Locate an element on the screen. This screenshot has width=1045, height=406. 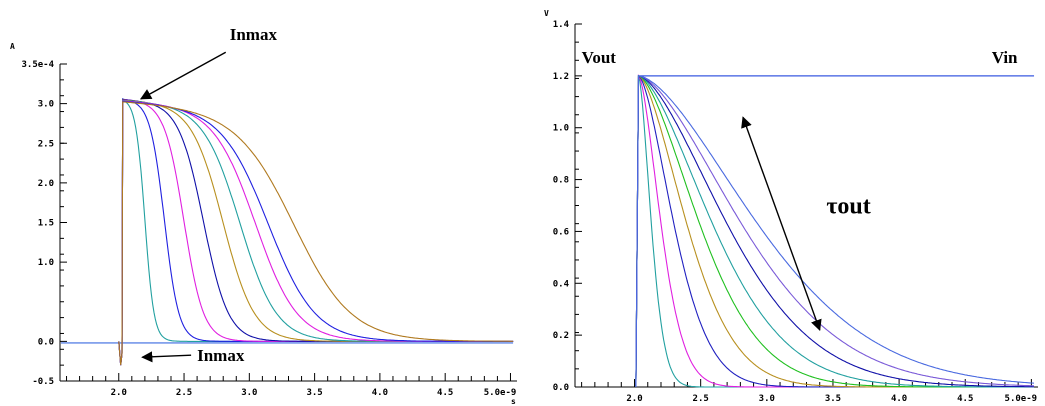
left-y-tick-label: 2.5 is located at coordinates (46, 144).